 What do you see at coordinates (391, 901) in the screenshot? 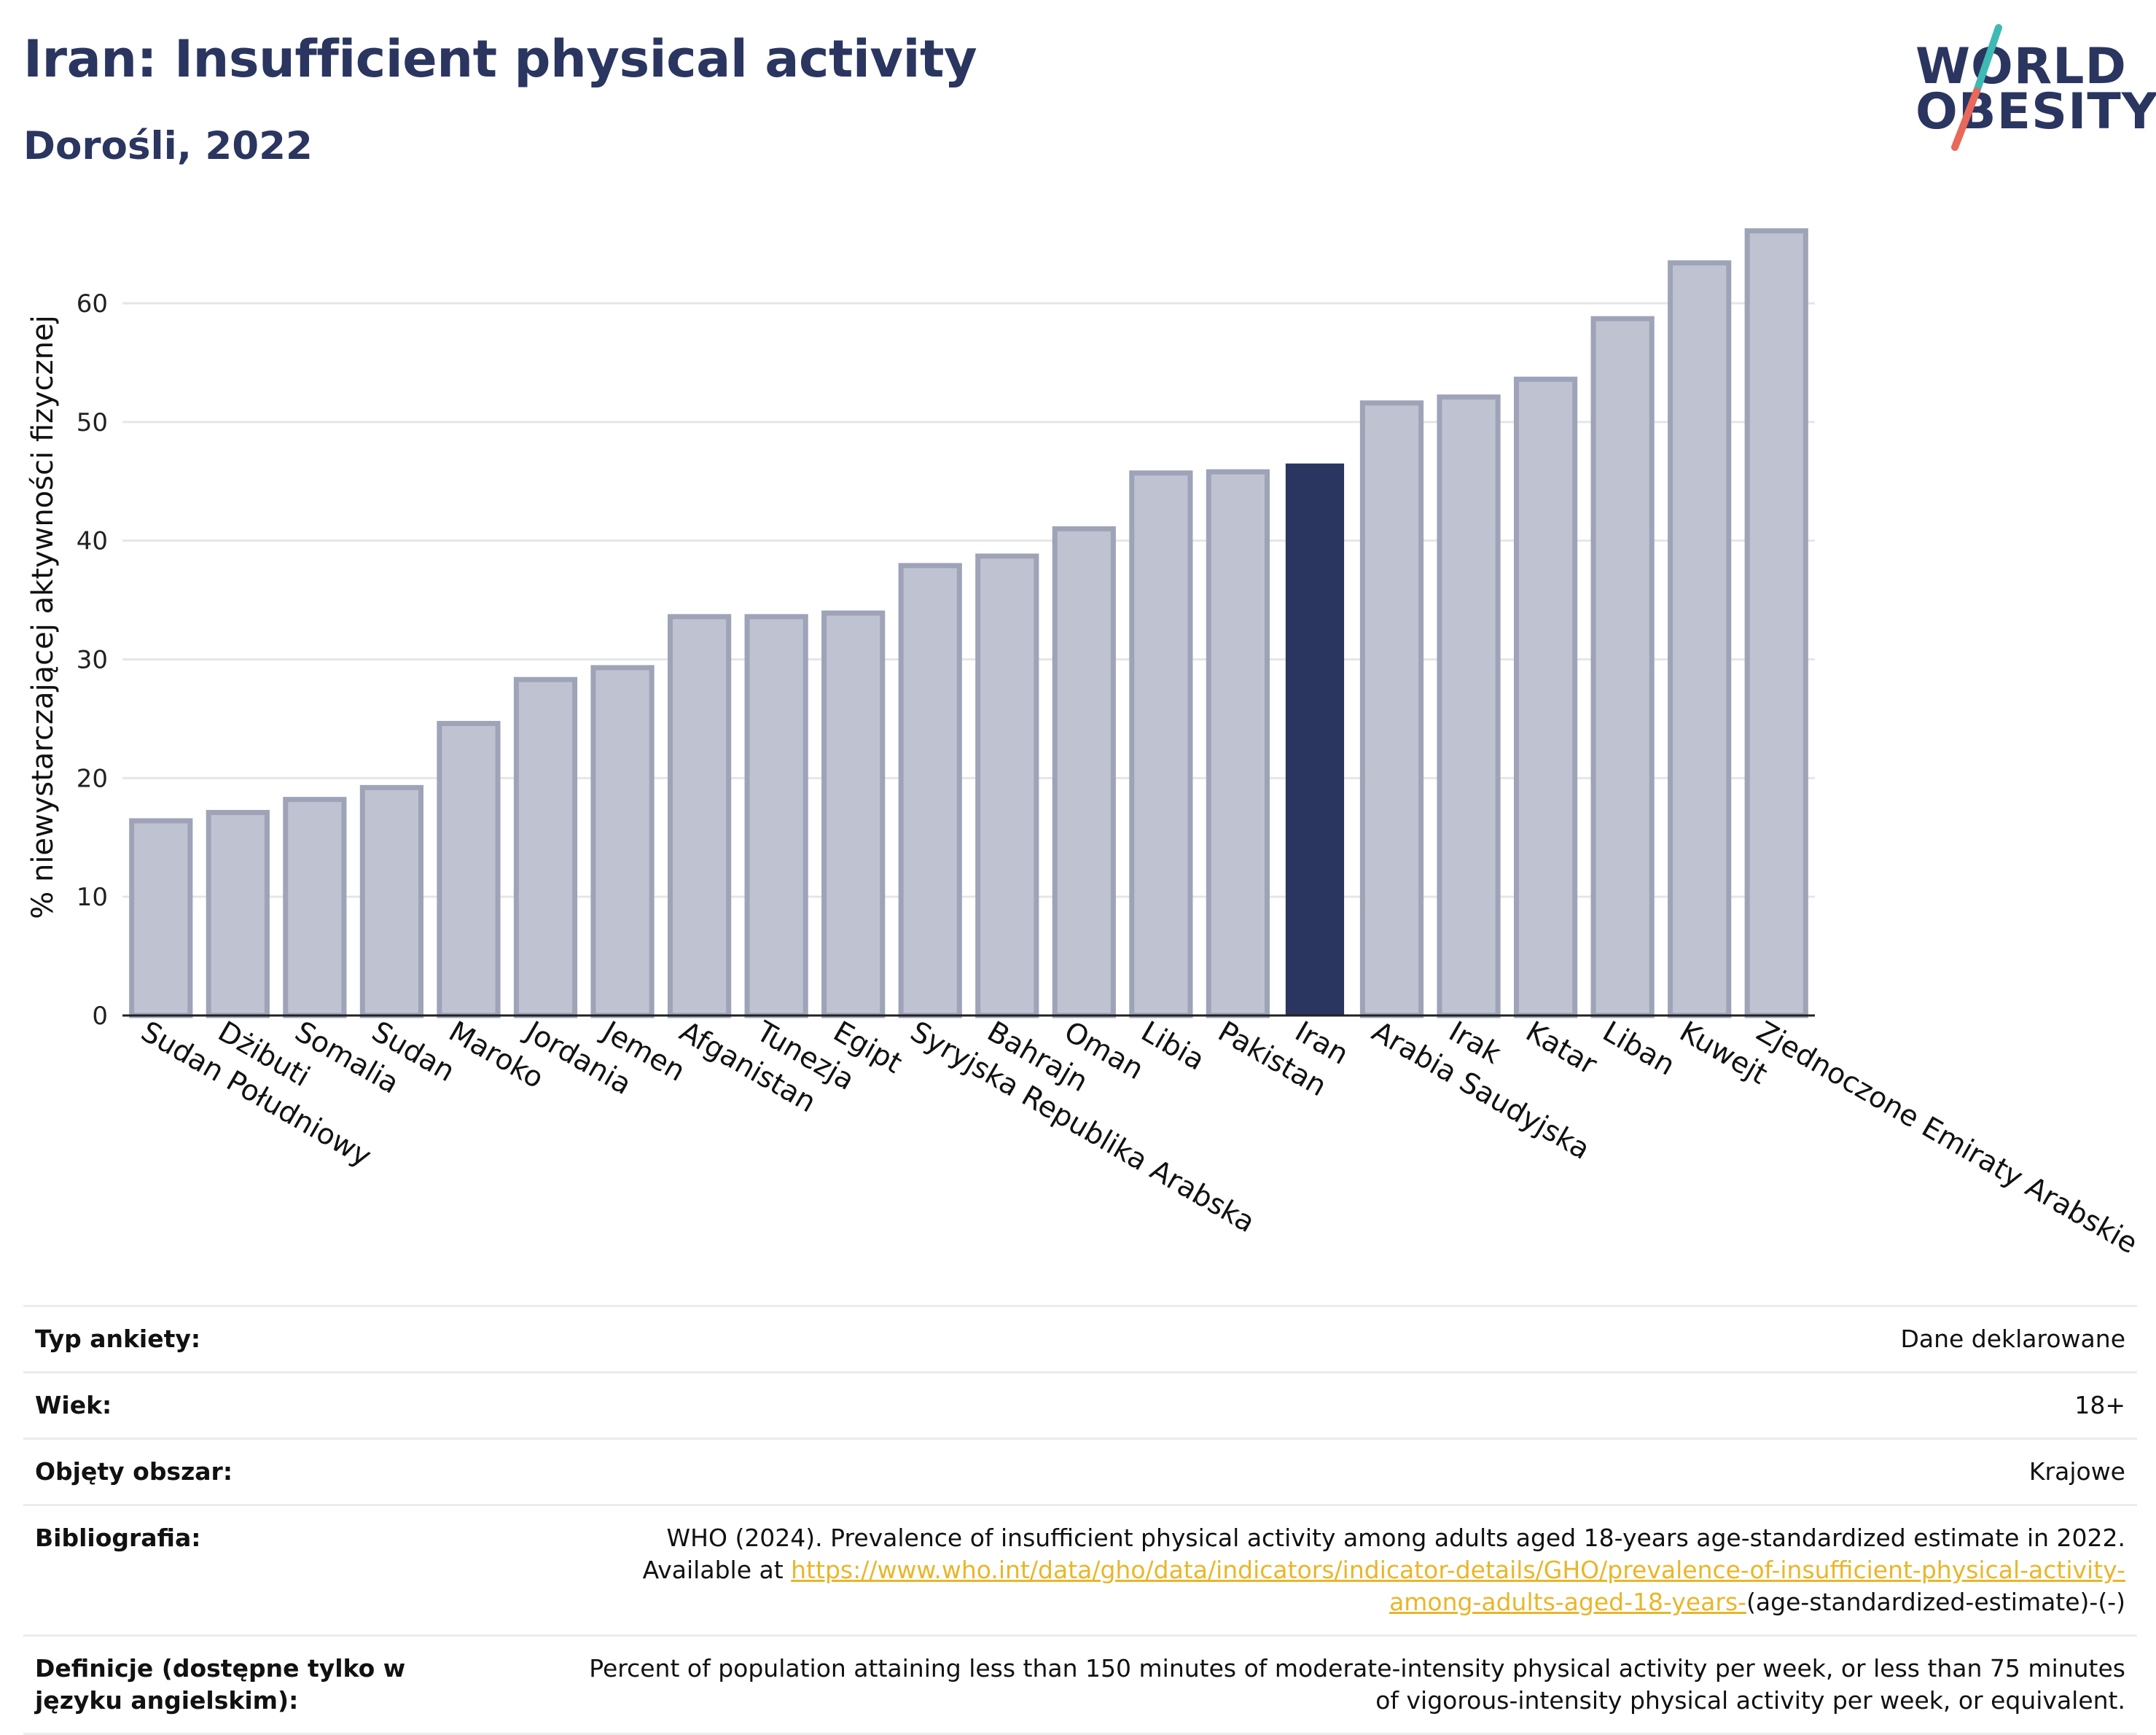
I see `bar-sudan` at bounding box center [391, 901].